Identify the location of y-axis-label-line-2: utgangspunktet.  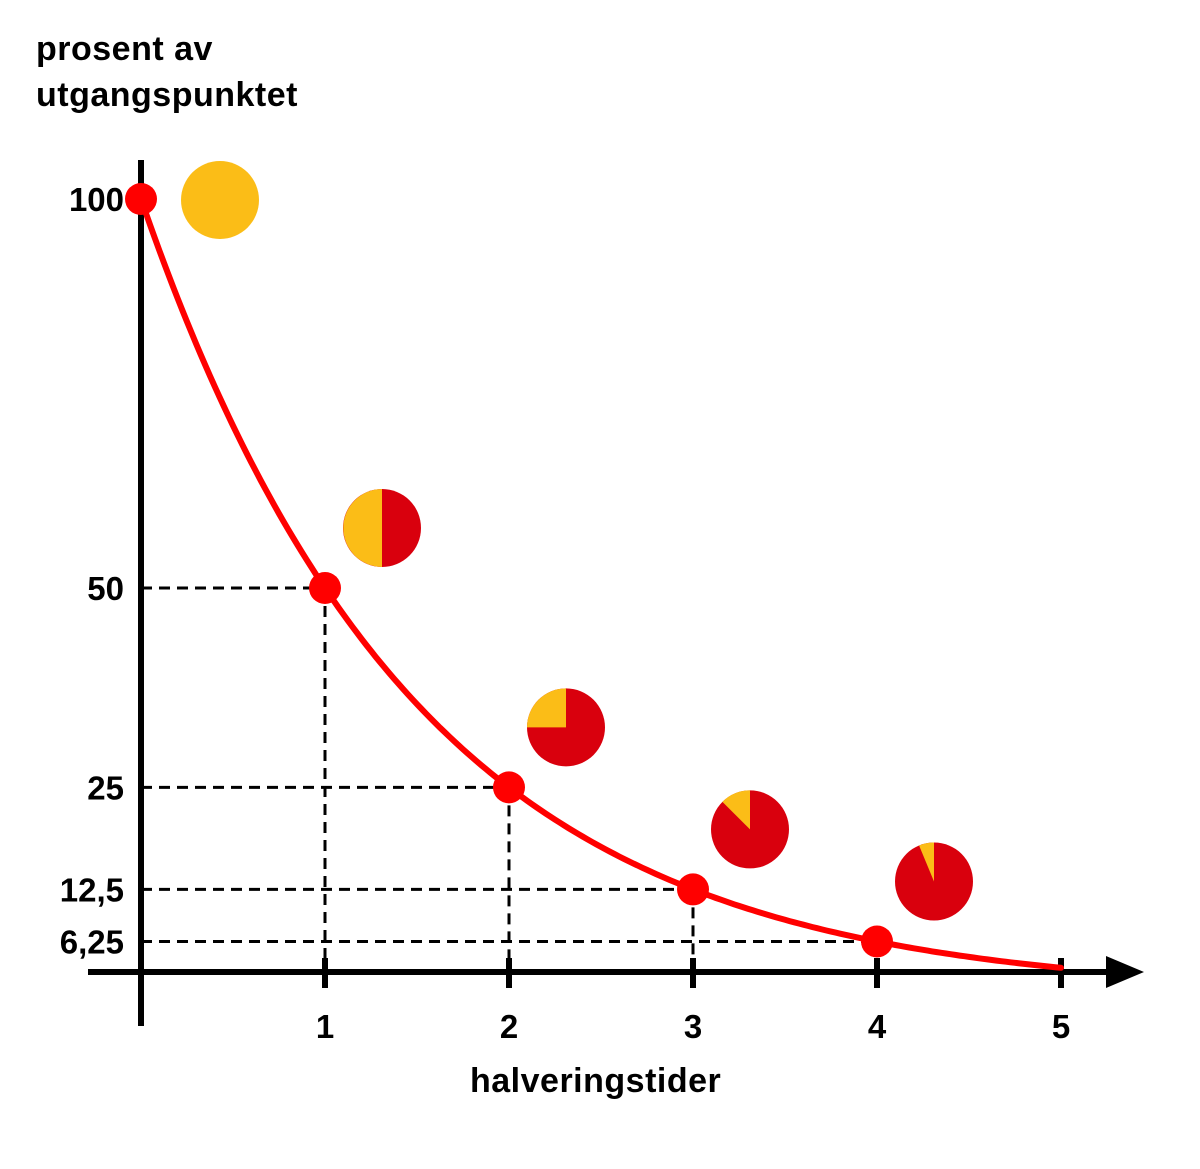
(167, 95).